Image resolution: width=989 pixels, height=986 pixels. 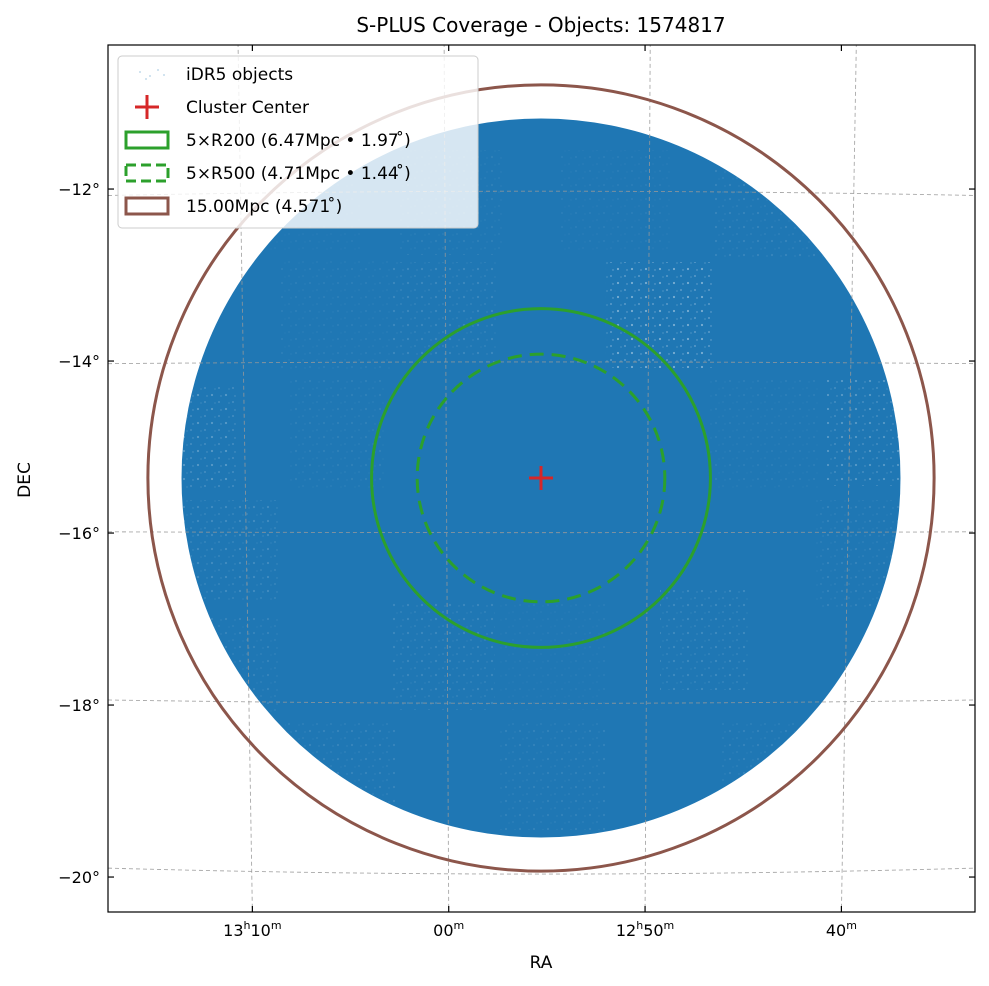 I want to click on y-tick-label: −14°, so click(x=79, y=361).